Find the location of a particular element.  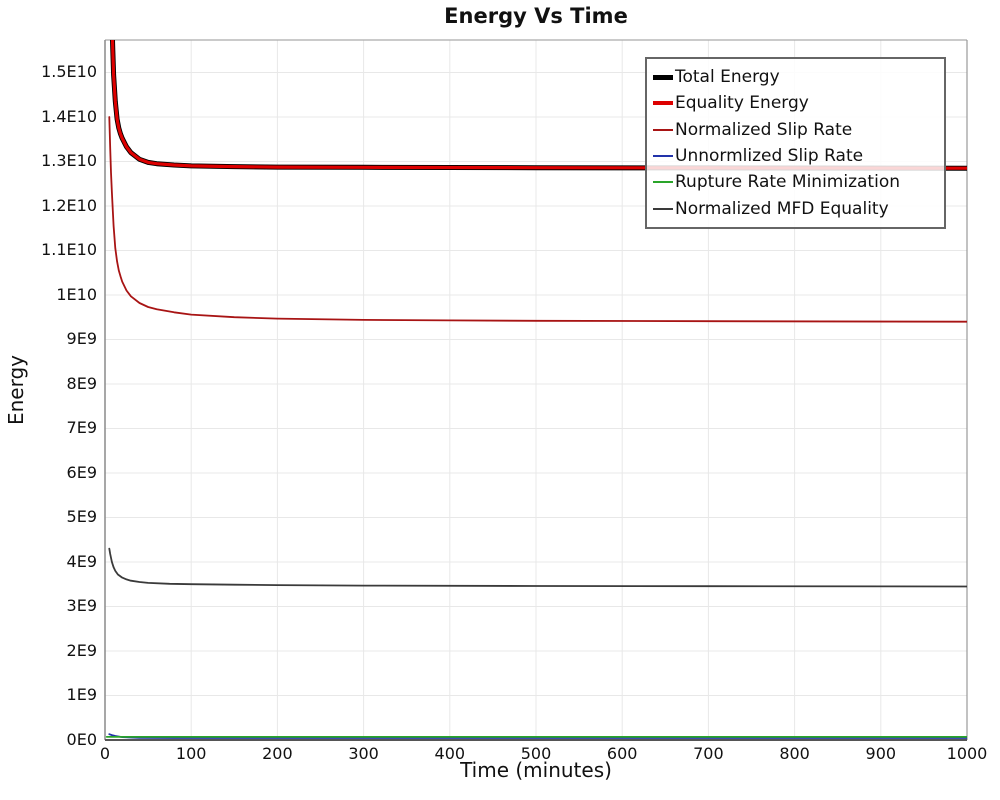

x-tick-label: 400 is located at coordinates (450, 753).